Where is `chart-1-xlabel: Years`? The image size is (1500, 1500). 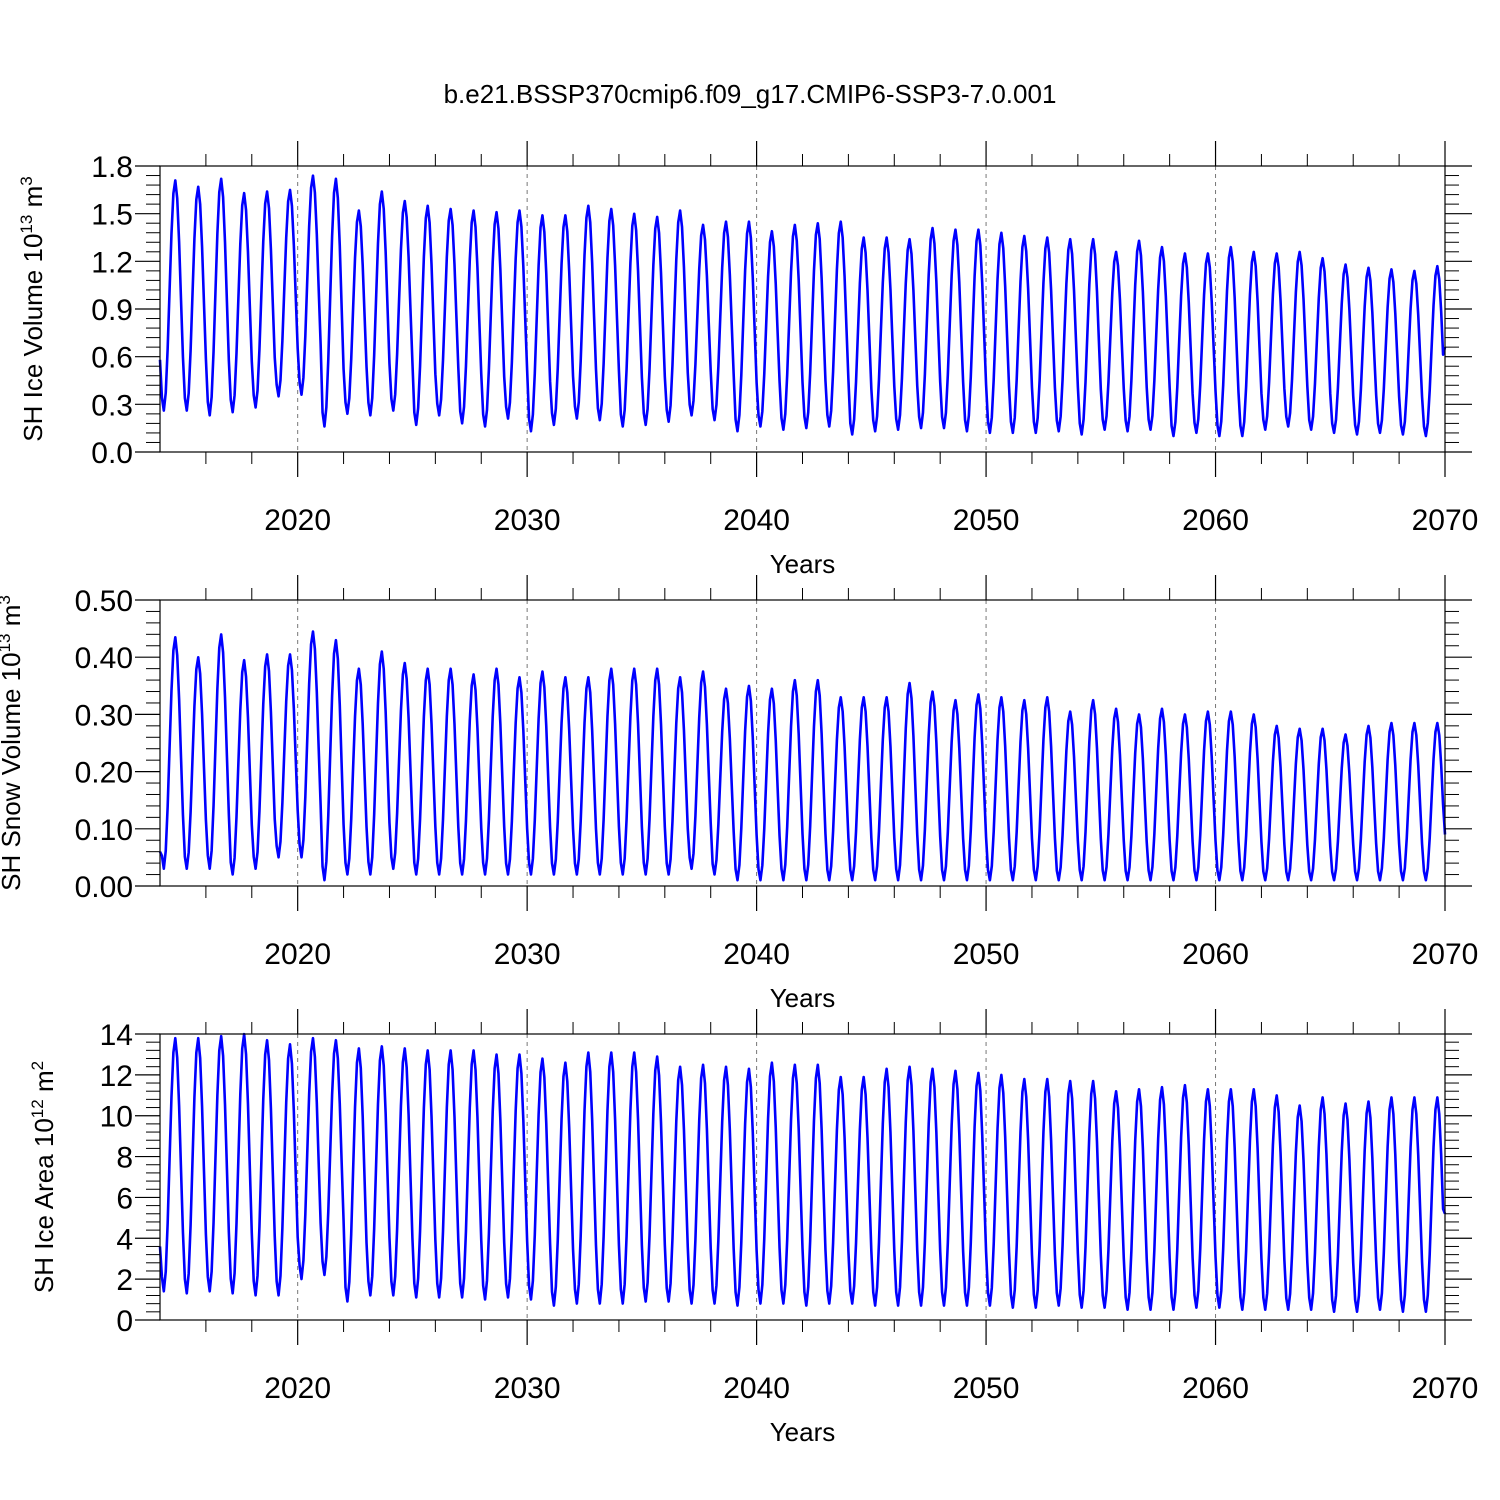 chart-1-xlabel: Years is located at coordinates (803, 564).